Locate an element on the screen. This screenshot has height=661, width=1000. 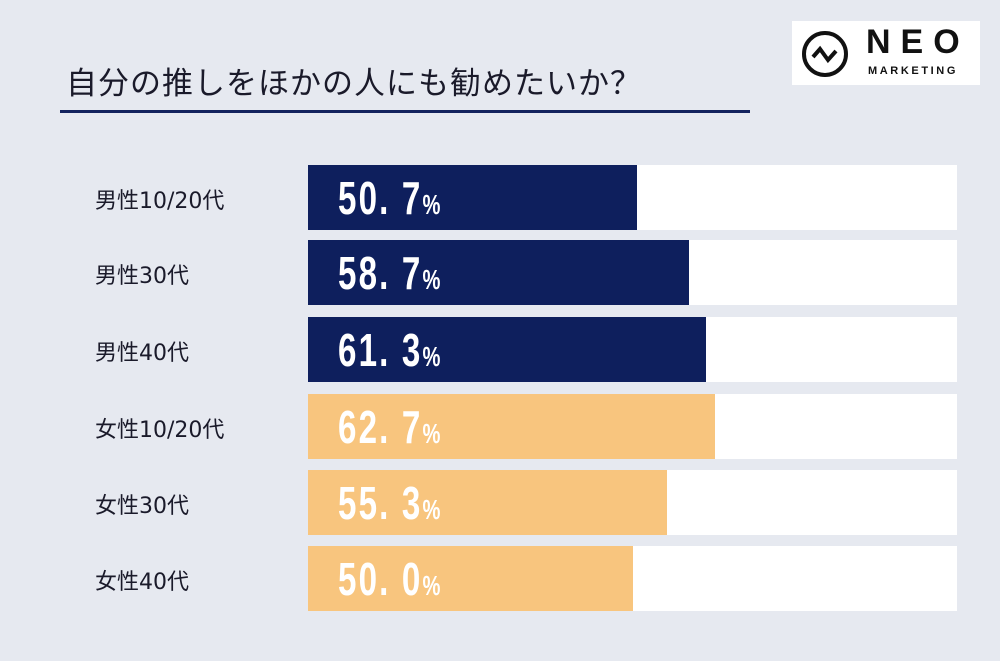
bar-track: 61. 3% is located at coordinates (632, 349).